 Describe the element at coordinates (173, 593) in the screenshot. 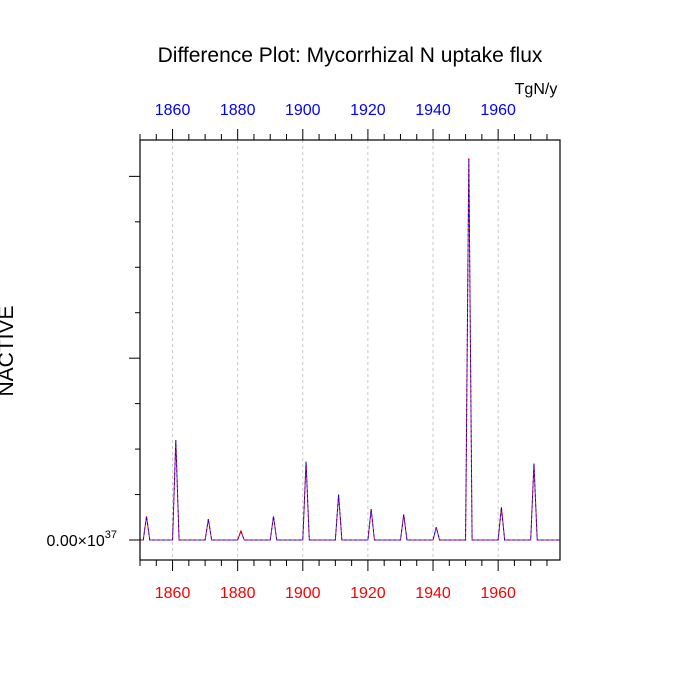

I see `x-tick-label-bottom: 1860` at that location.